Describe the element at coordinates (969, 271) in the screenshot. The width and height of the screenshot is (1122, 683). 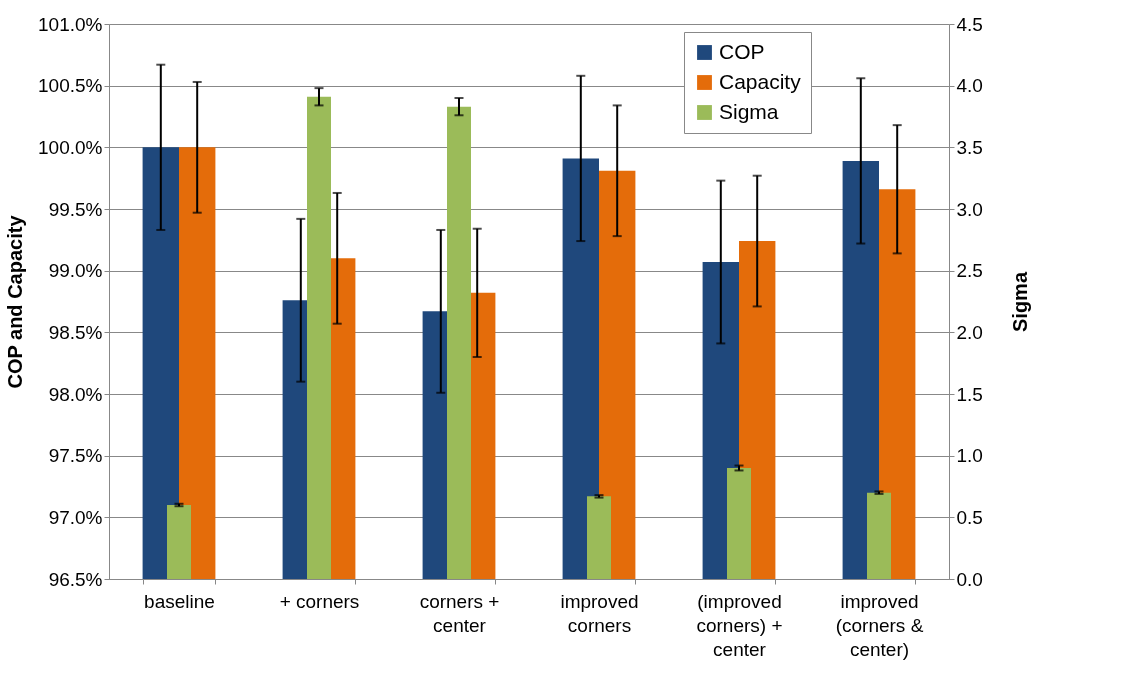
I see `y2-tick-label: 2.5` at that location.